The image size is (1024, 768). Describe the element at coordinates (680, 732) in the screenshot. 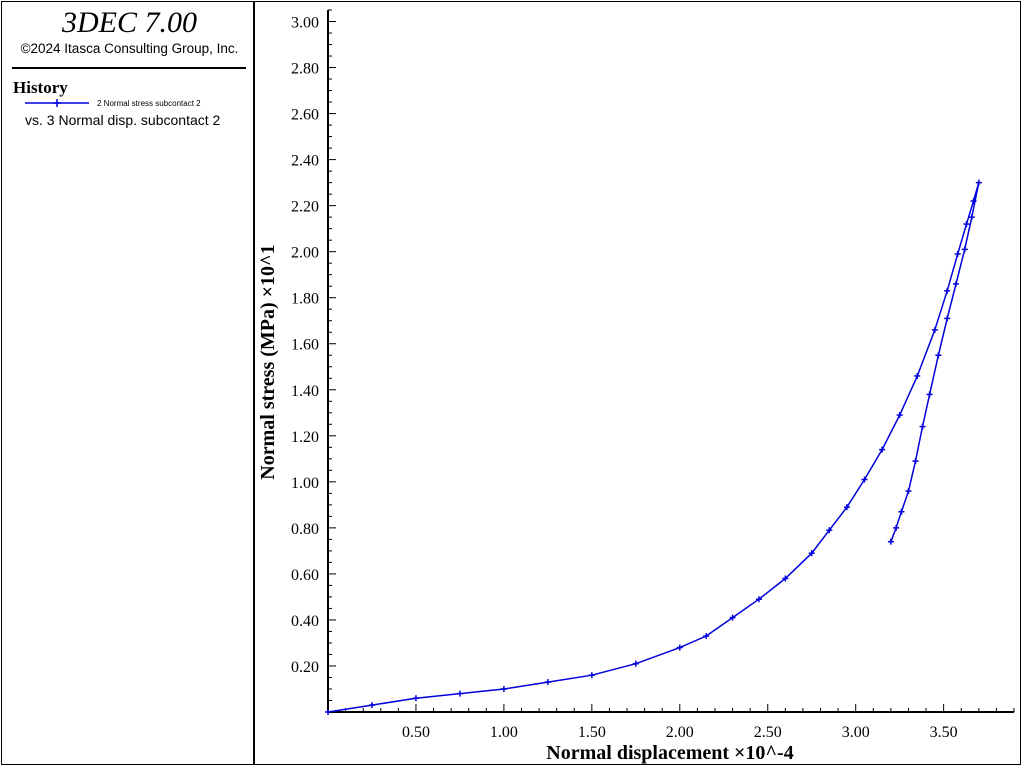

I see `x-tick-label: 2.00` at that location.